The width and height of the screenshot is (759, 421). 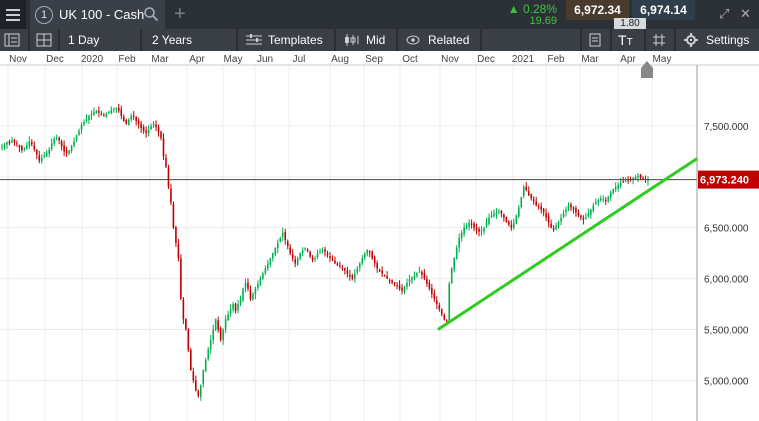 I want to click on tab-uk100: 1 UK 100 - Cash, so click(x=97, y=14).